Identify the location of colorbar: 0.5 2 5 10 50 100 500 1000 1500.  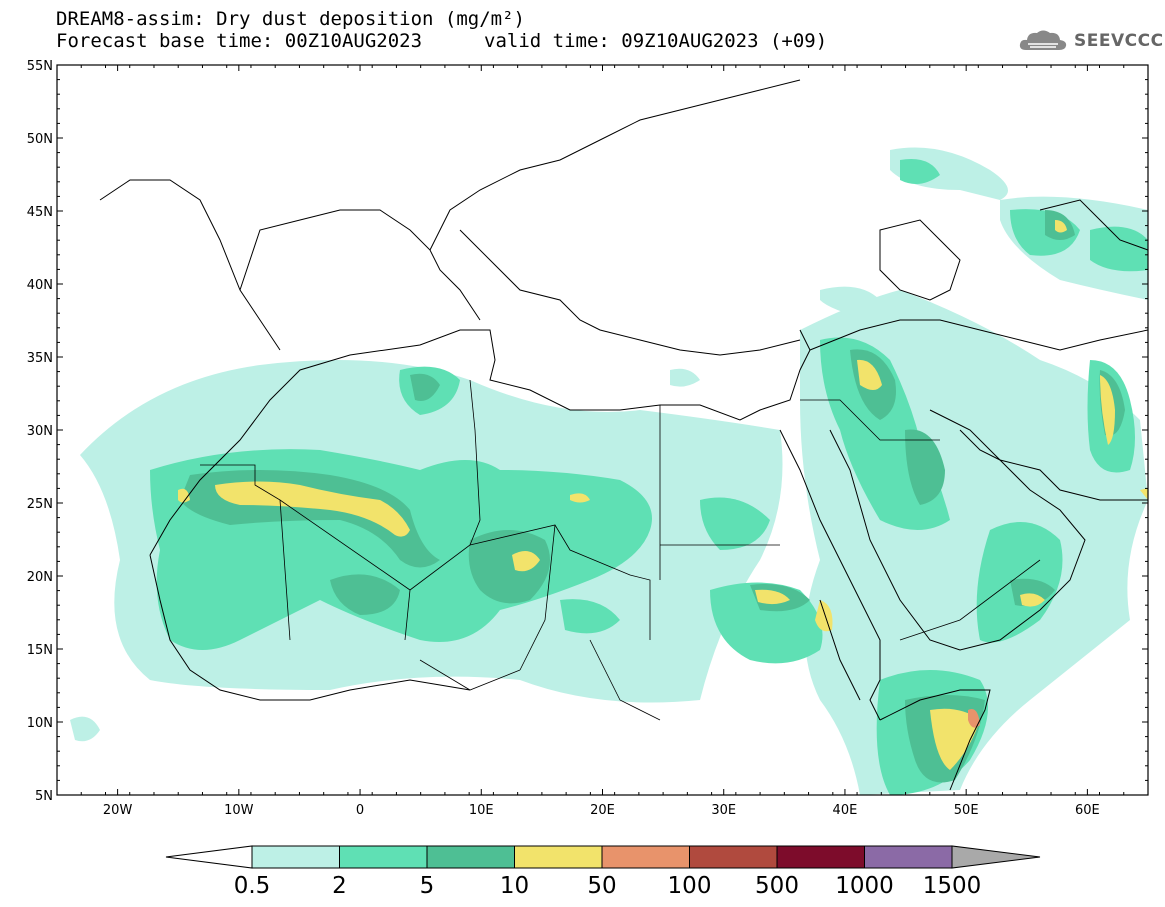
(603, 872).